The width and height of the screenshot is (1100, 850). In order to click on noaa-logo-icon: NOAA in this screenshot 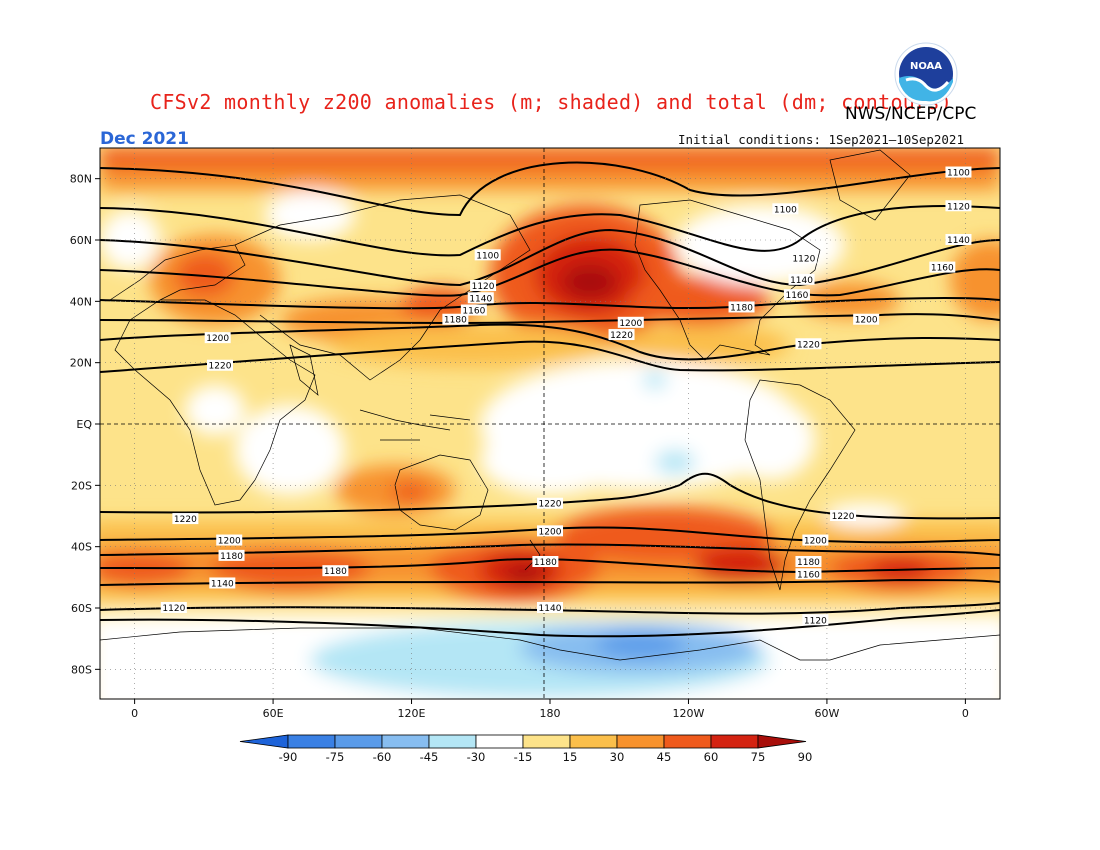, I will do `click(926, 74)`.